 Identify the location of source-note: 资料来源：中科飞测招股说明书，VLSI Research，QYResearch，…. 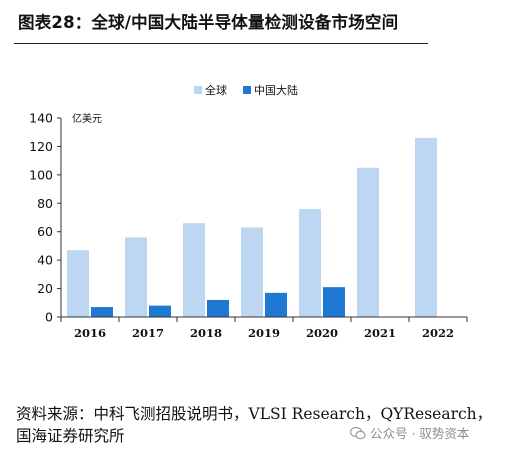
(254, 425).